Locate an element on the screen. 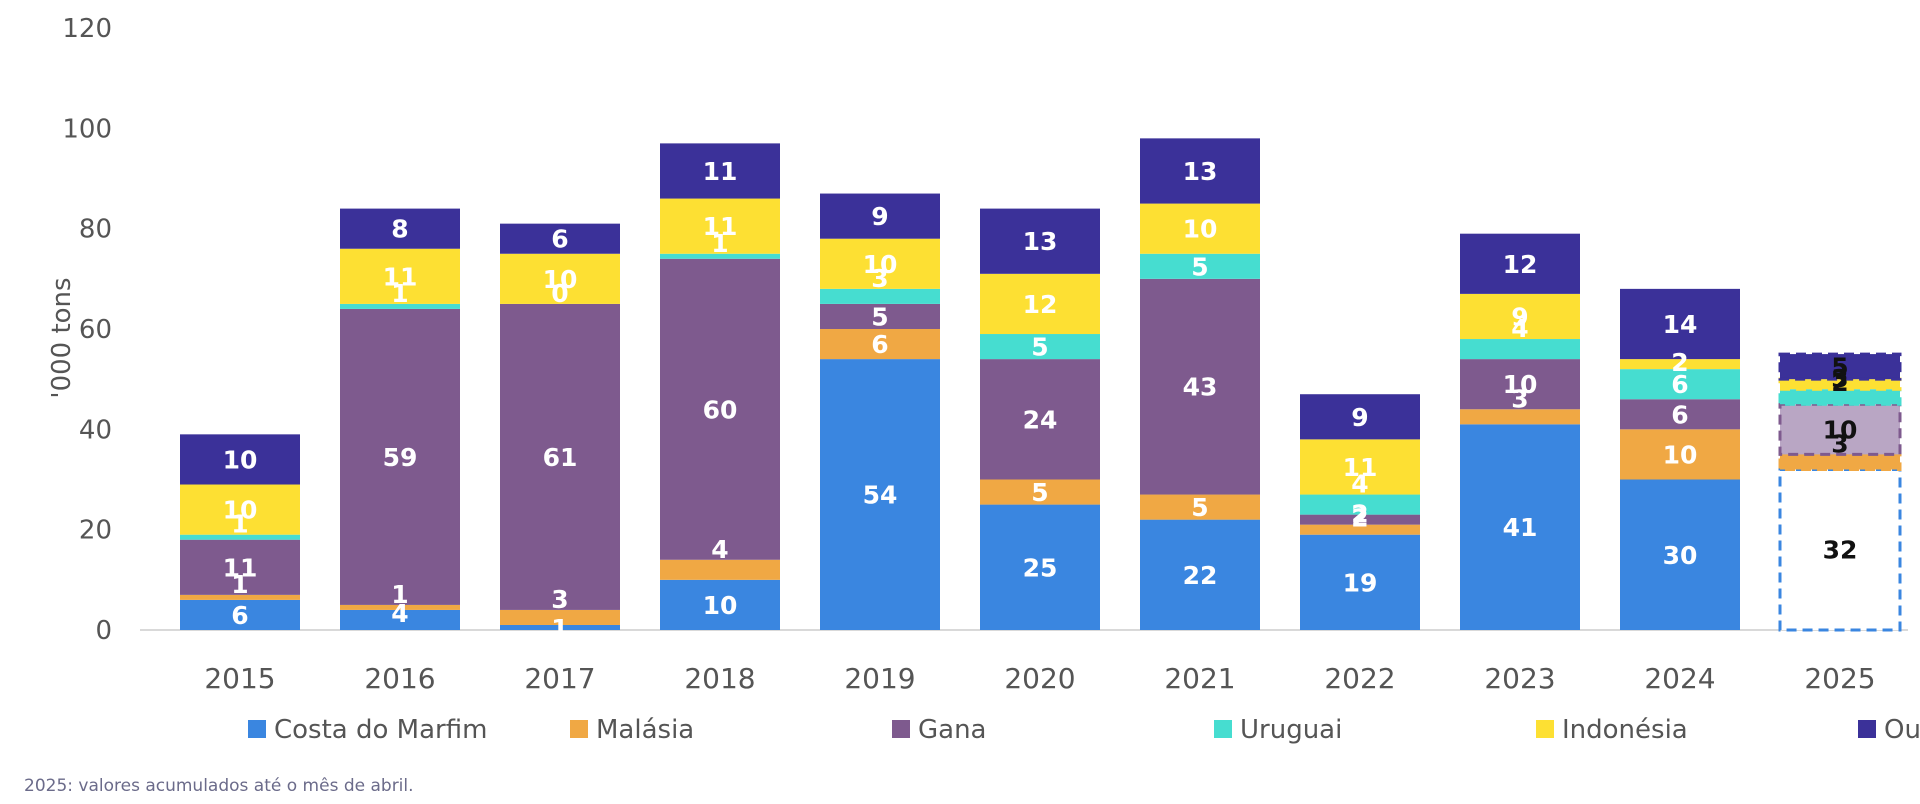 Image resolution: width=1920 pixels, height=804 pixels. x-tick-label: 2020 is located at coordinates (1039, 678).